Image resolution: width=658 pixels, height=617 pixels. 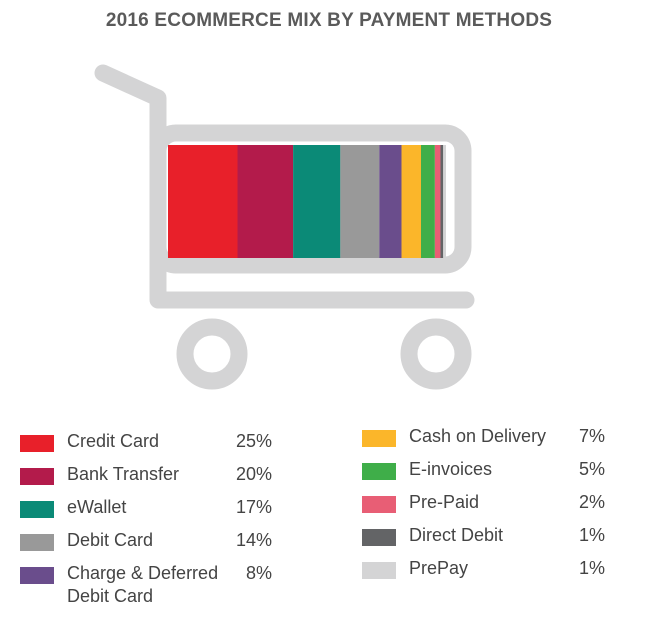 What do you see at coordinates (37, 509) in the screenshot?
I see `legend-swatch-ewallet` at bounding box center [37, 509].